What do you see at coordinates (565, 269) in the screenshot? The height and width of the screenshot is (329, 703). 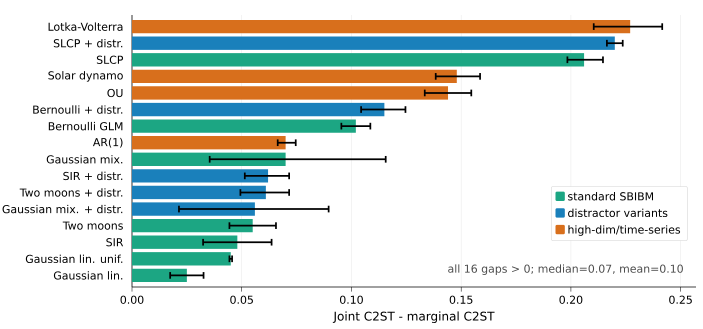 I see `annotation: all 16 gaps > 0; median=0.07, mean=0.10` at bounding box center [565, 269].